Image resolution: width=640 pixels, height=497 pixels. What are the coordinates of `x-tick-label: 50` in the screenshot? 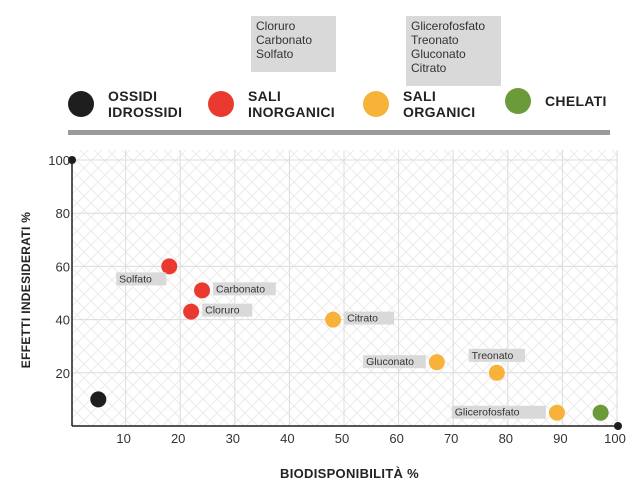 It's located at (342, 438).